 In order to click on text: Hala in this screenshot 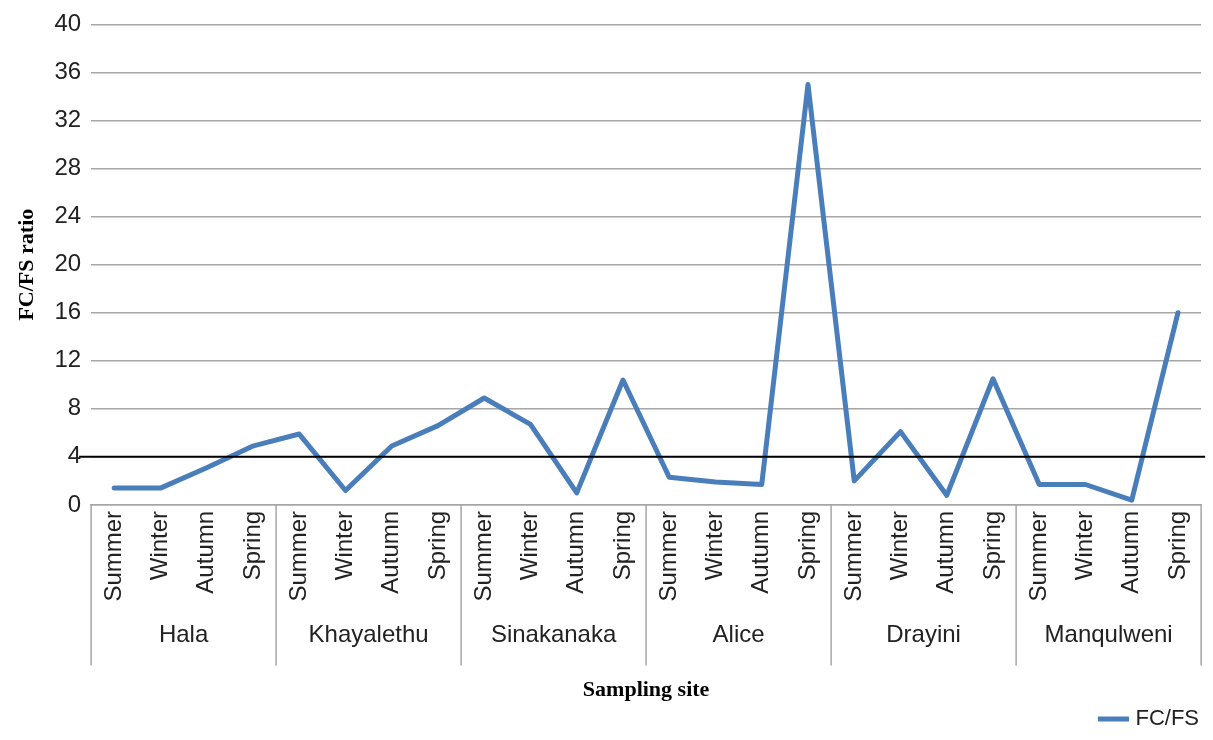, I will do `click(183, 634)`.